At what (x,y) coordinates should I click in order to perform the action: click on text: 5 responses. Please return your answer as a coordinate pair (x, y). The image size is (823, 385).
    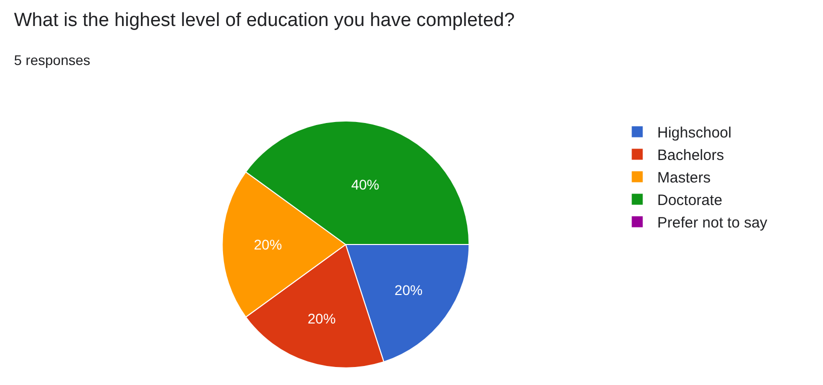
    Looking at the image, I should click on (52, 60).